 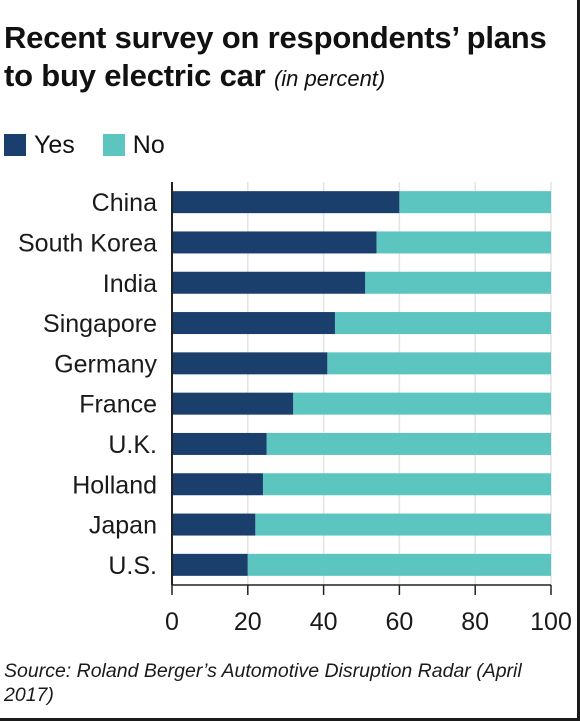 I want to click on legend-swatch-no, so click(x=113, y=145).